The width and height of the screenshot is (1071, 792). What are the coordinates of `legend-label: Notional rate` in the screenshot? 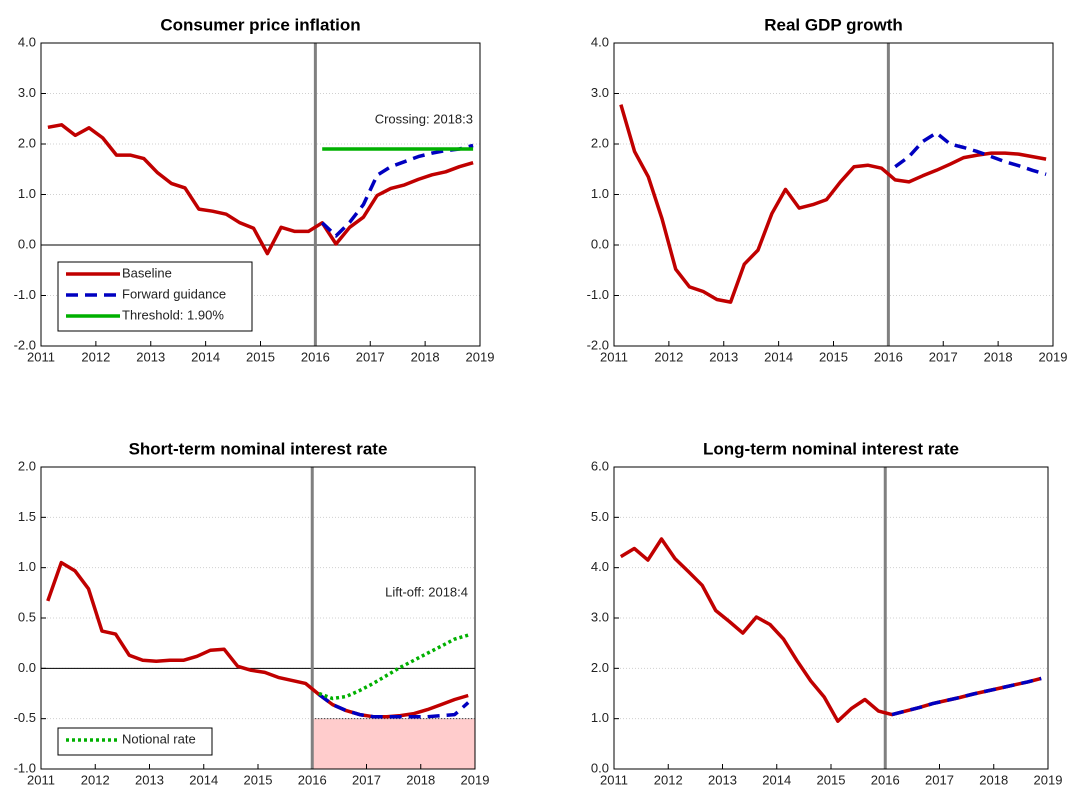 It's located at (159, 738).